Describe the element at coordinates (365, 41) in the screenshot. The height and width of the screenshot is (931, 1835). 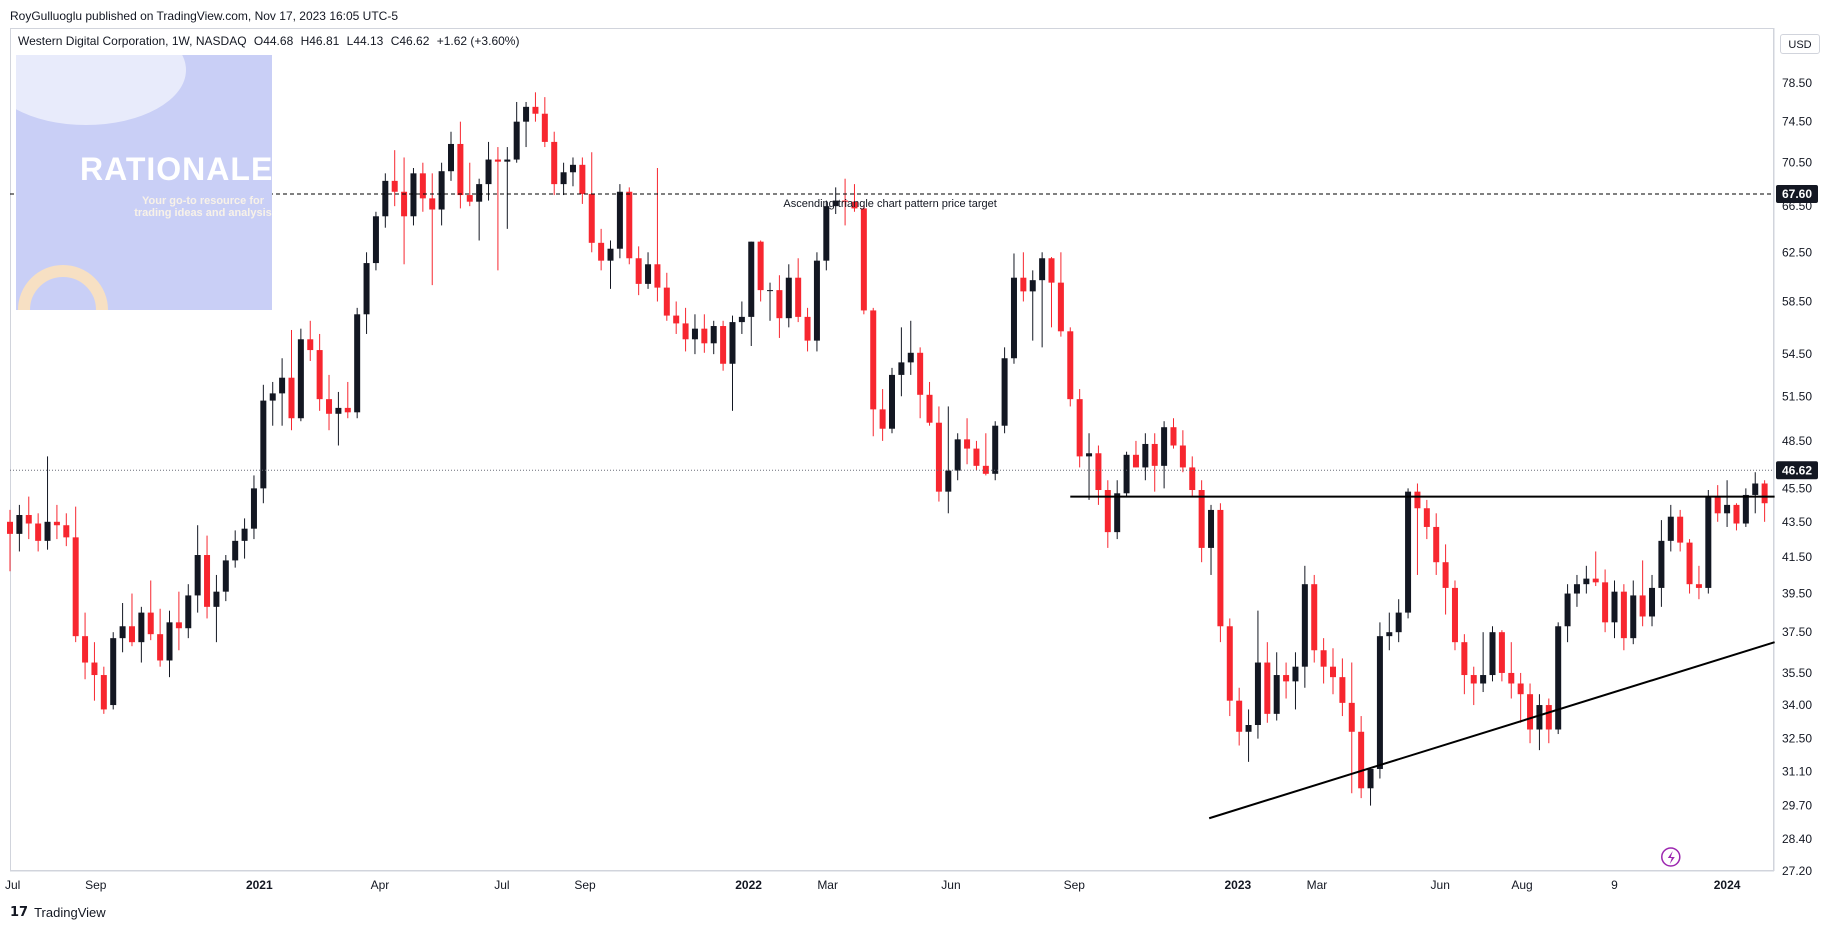
I see `ohlc-low: L44.13` at that location.